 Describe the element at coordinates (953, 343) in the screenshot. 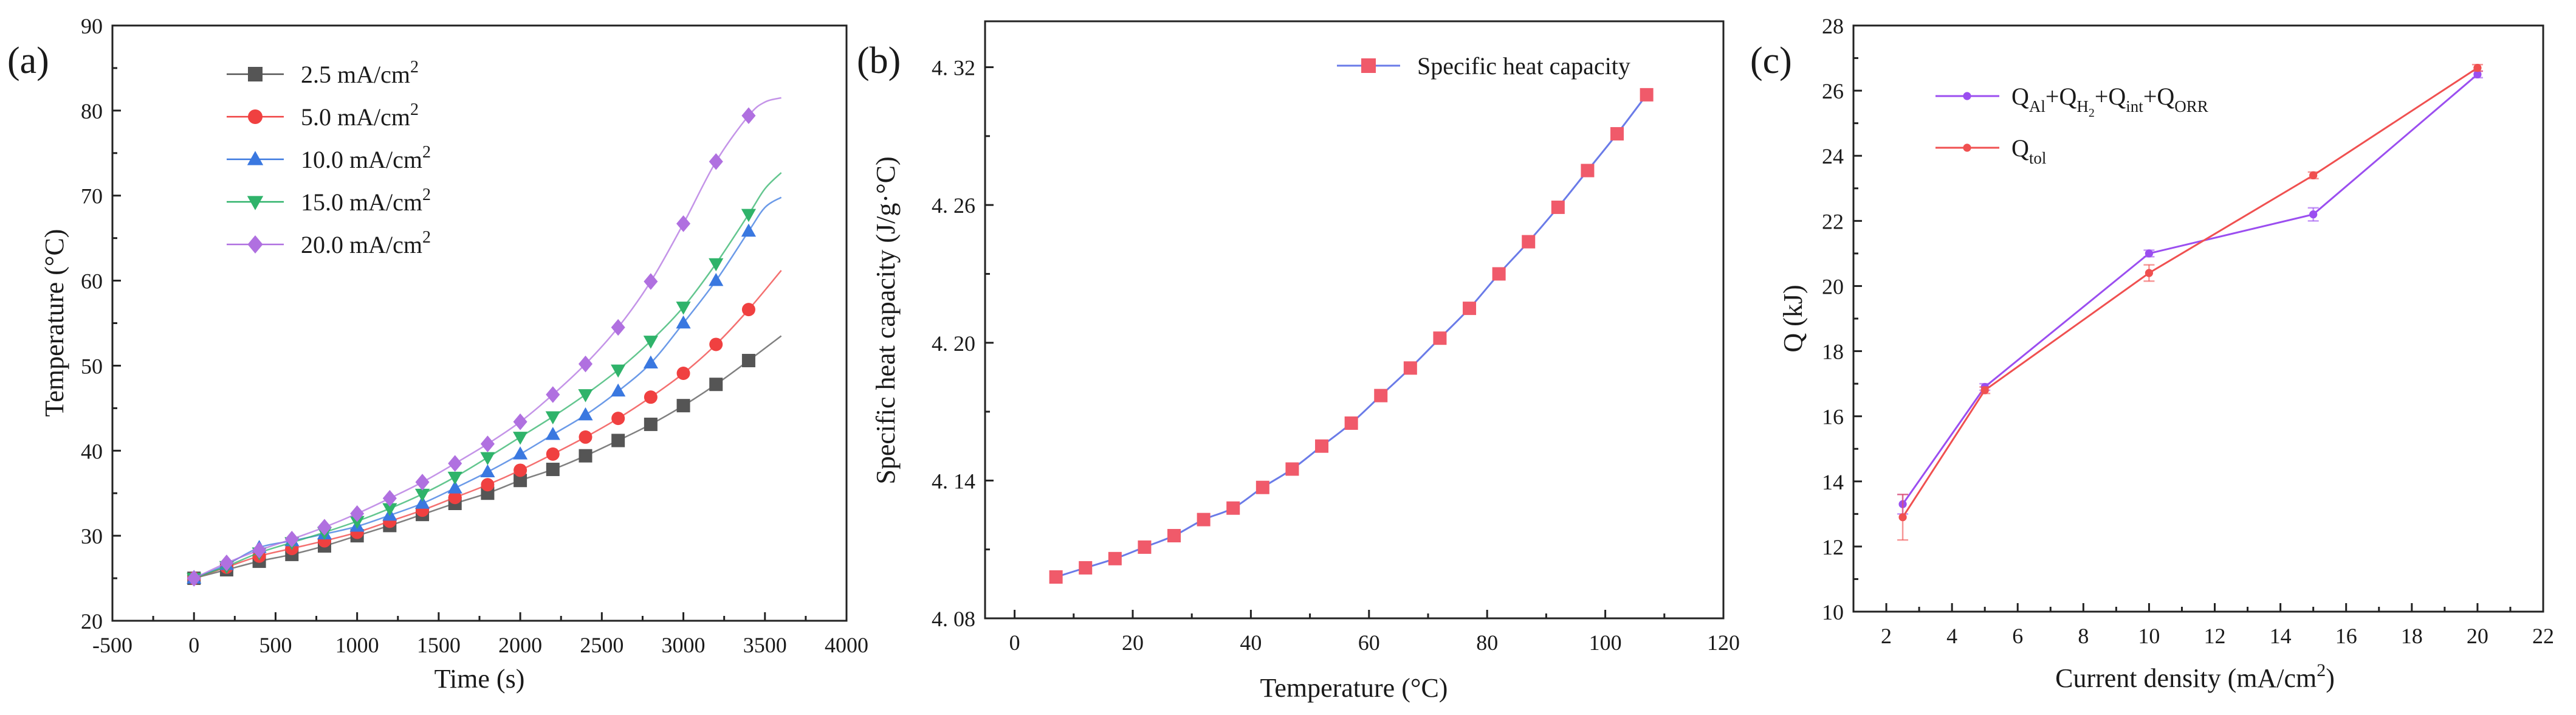

I see `b-y-tick-label: 4. 20` at that location.